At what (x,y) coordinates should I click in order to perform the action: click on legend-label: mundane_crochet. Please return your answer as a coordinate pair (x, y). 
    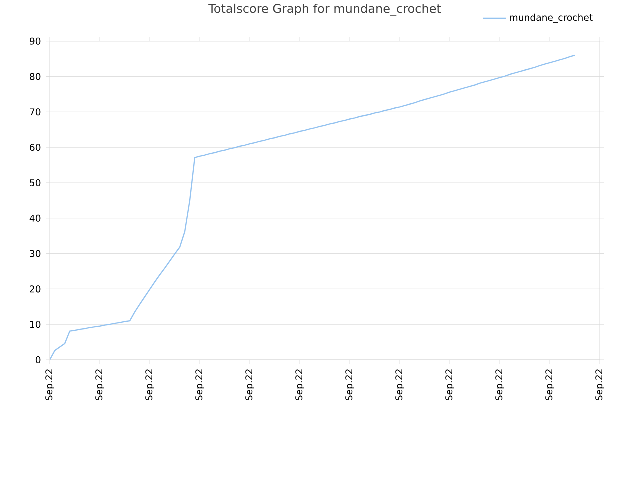
    Looking at the image, I should click on (551, 19).